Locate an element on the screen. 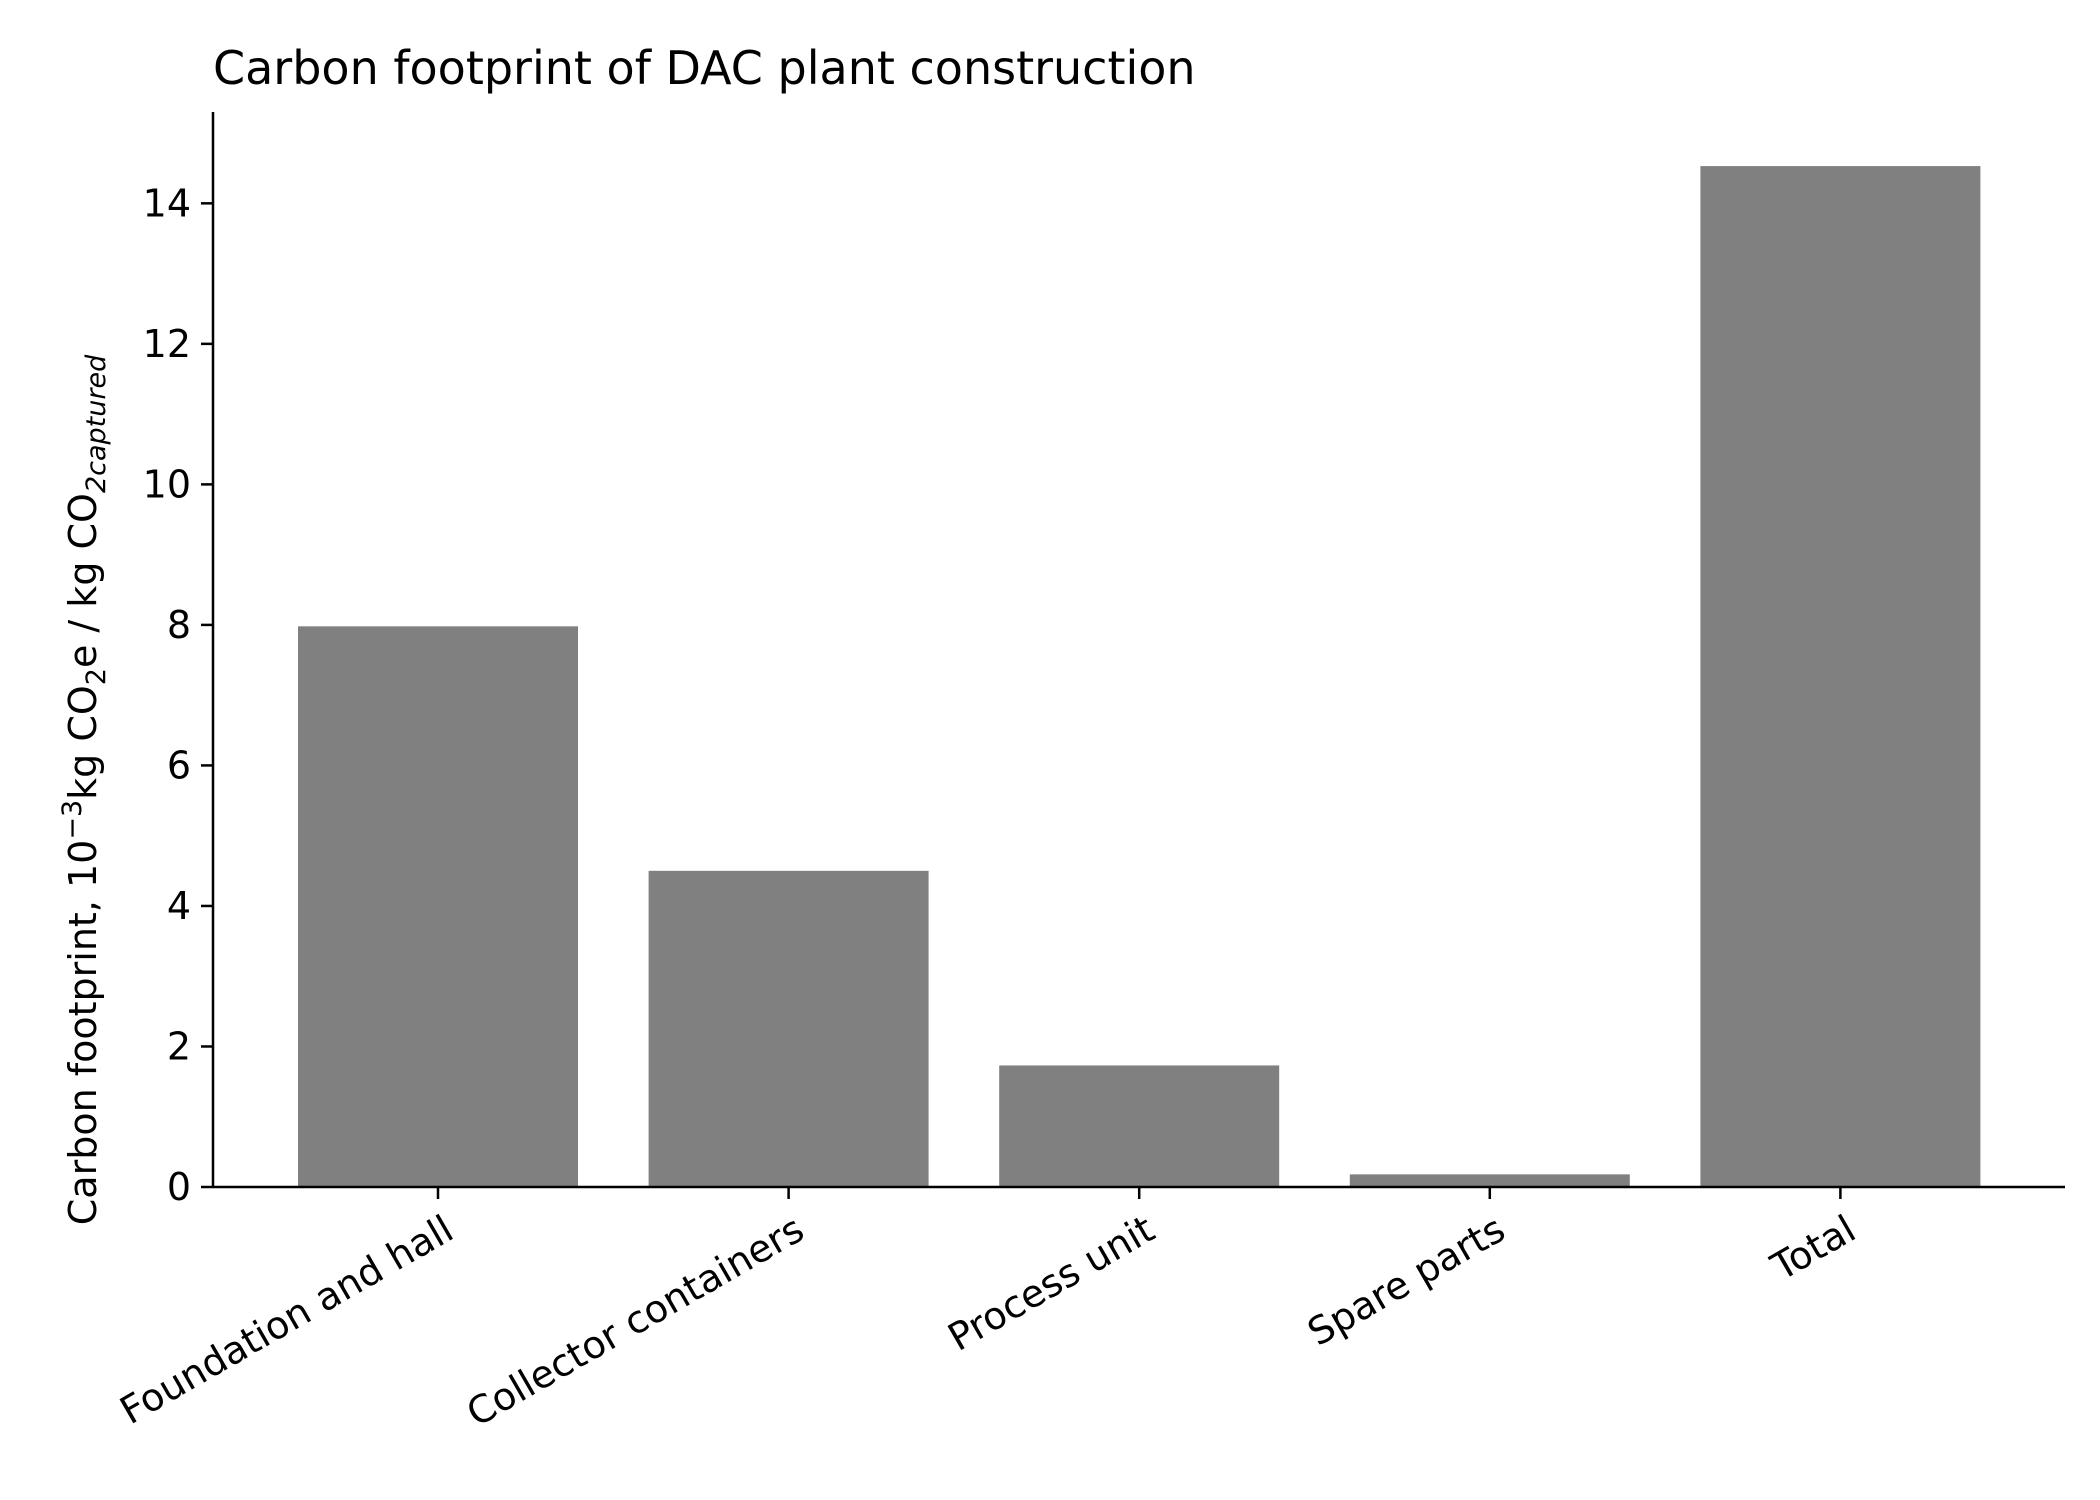  x-tick-label: Foundation and hall is located at coordinates (287, 1320).